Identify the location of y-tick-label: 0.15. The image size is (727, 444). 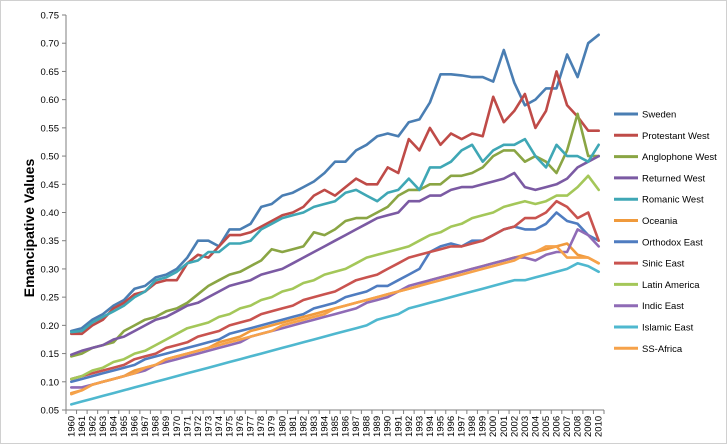
(50, 354).